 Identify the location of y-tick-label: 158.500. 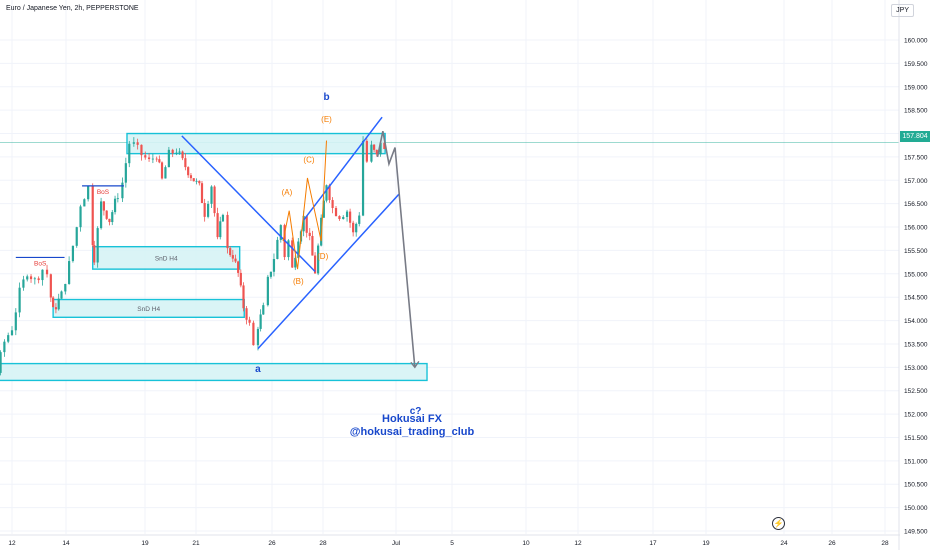
(916, 111).